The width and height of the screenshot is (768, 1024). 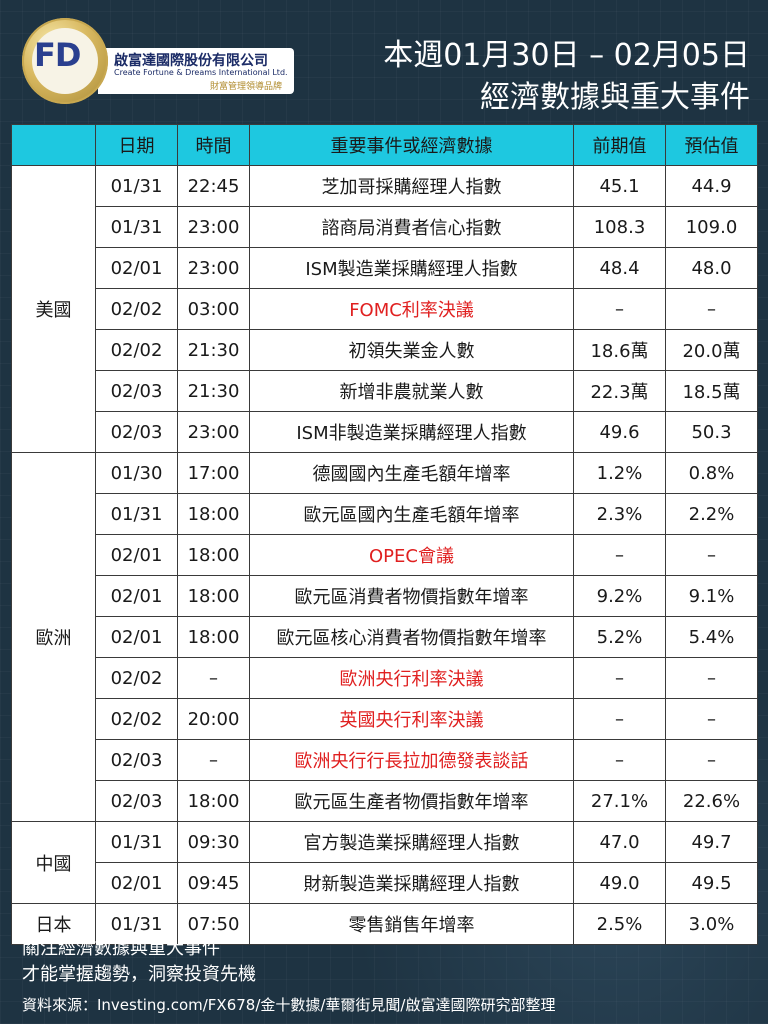 I want to click on previous-value-cell: 2.5%, so click(x=619, y=924).